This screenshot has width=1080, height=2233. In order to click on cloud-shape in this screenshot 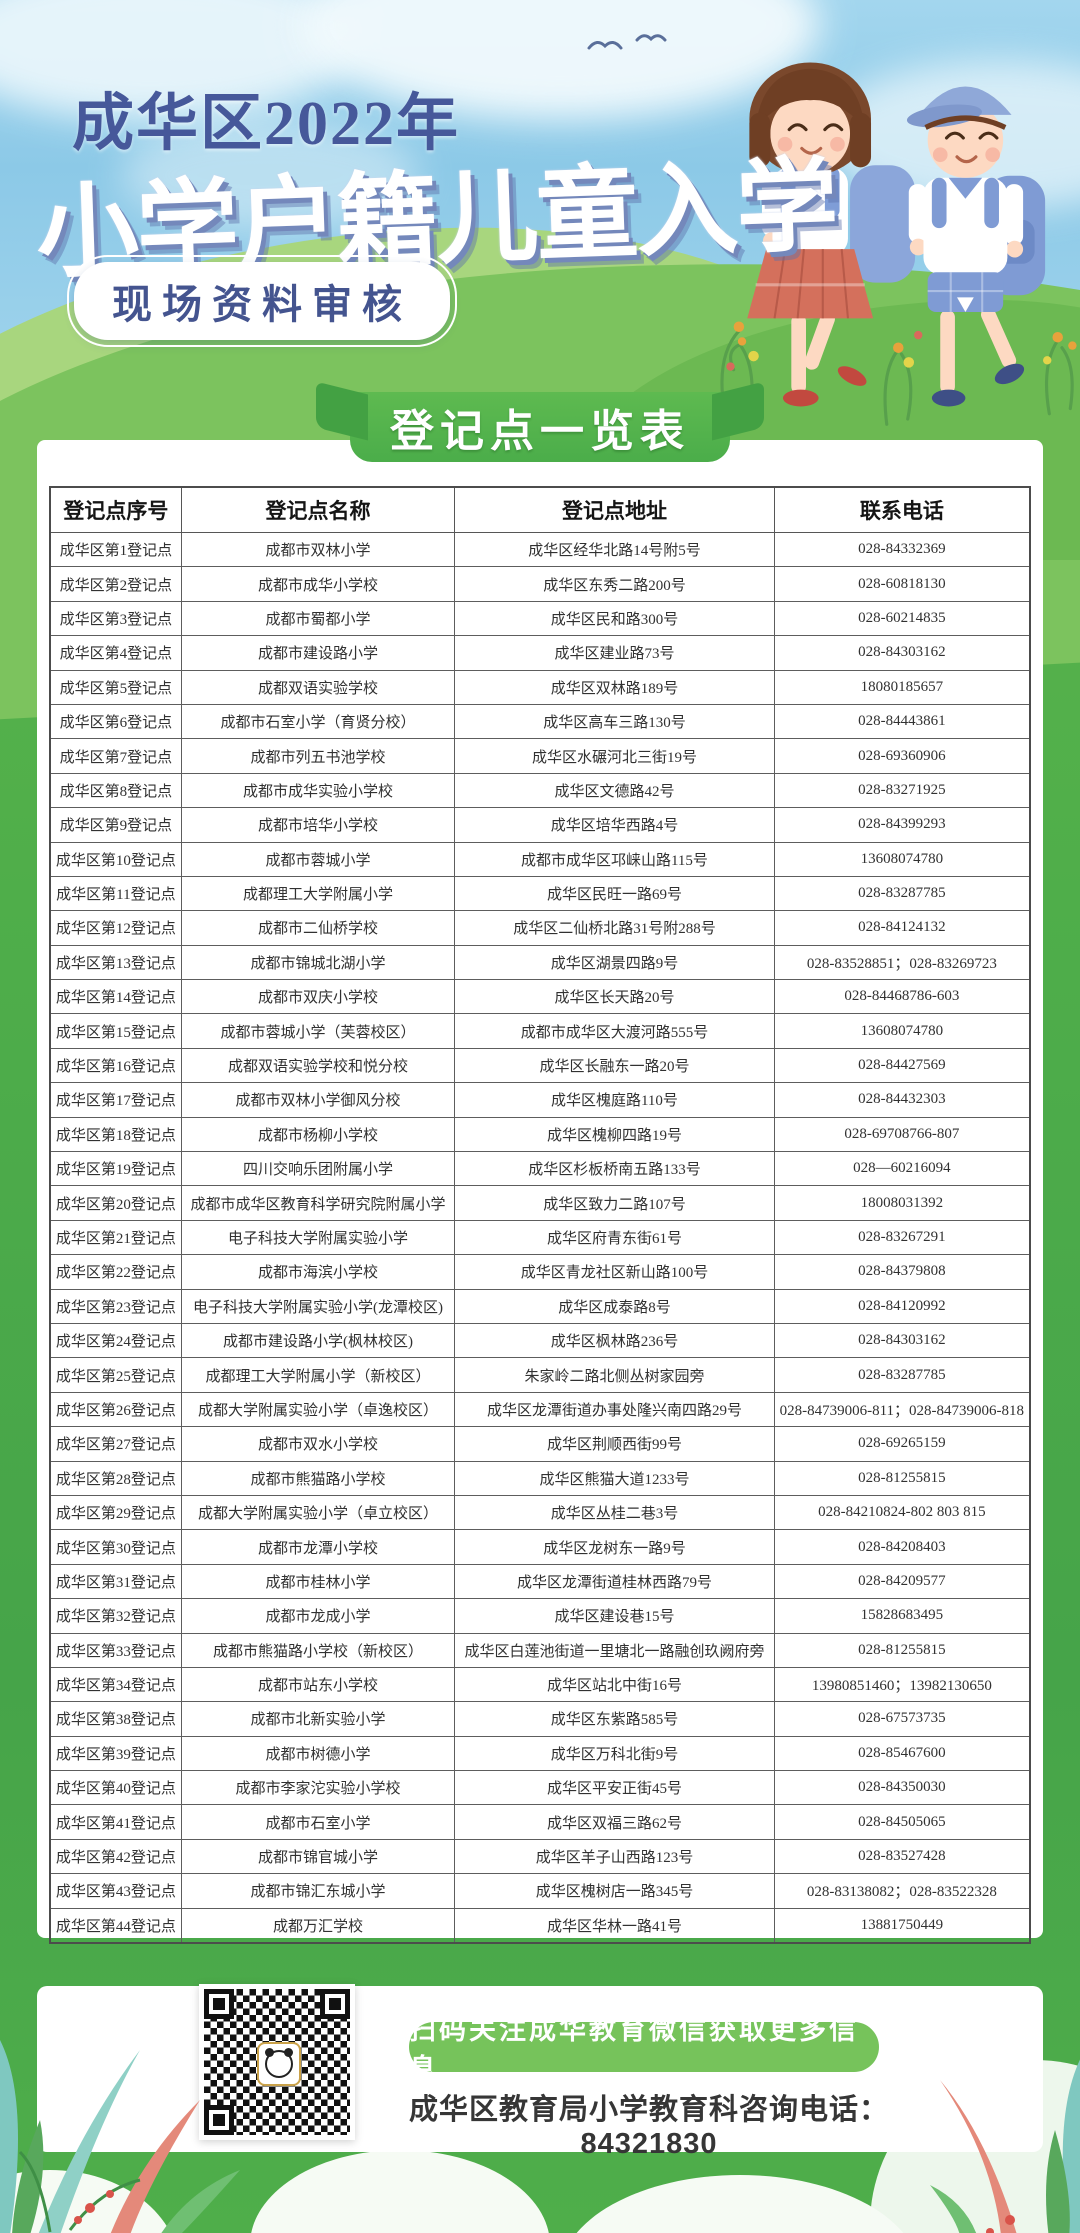, I will do `click(270, 175)`.